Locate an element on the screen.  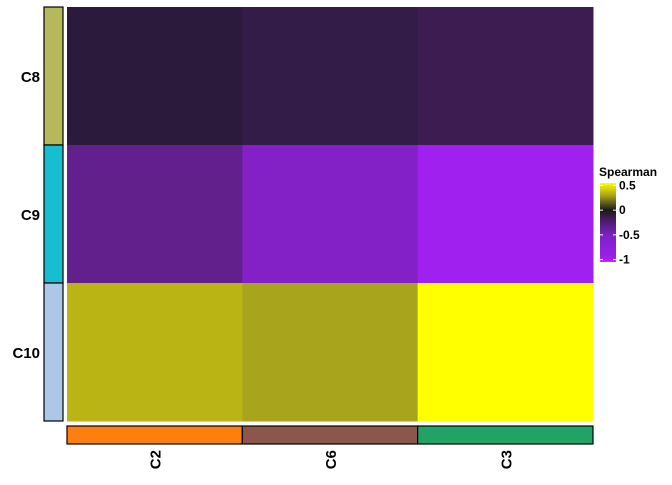
row-label: C8 is located at coordinates (30, 77).